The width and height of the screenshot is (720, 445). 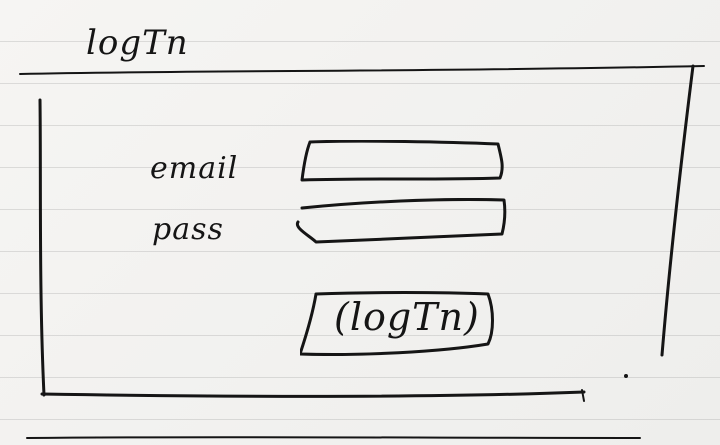 What do you see at coordinates (626, 376) in the screenshot?
I see `ink-dot` at bounding box center [626, 376].